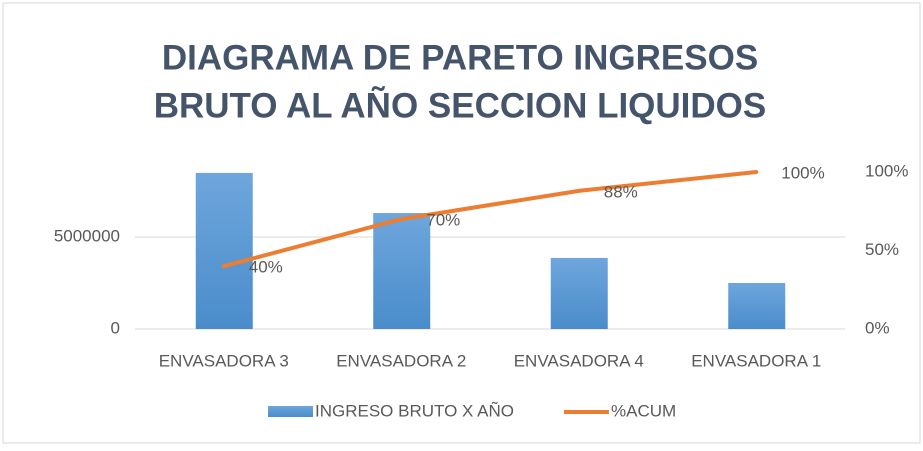  What do you see at coordinates (266, 267) in the screenshot?
I see `data-label: 40%` at bounding box center [266, 267].